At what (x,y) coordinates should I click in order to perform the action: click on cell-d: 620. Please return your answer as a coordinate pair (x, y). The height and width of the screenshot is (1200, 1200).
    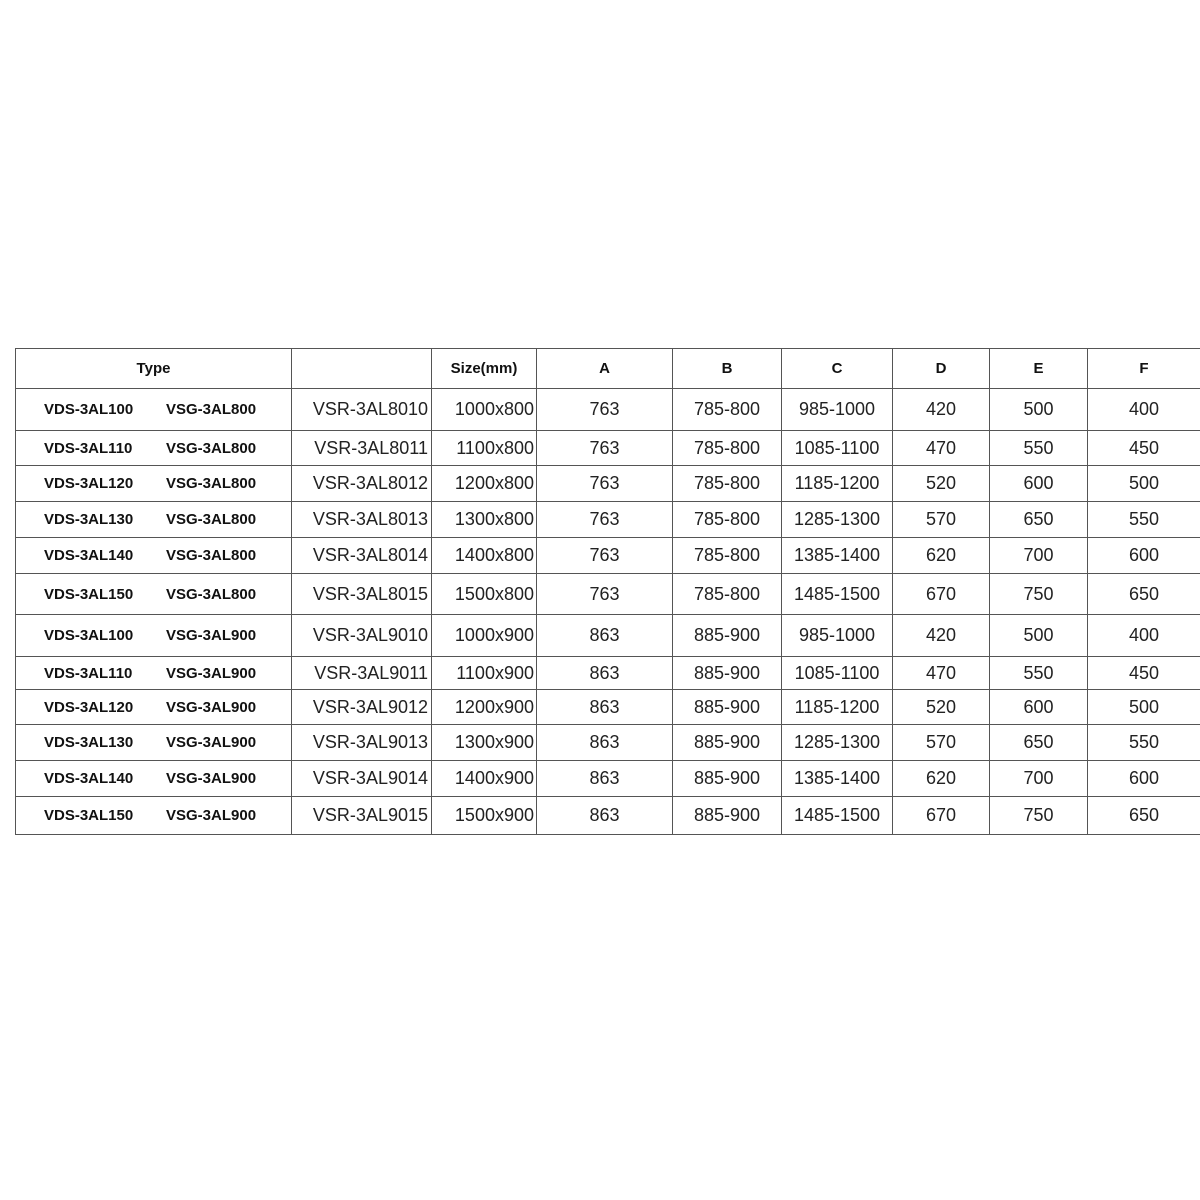
    Looking at the image, I should click on (941, 778).